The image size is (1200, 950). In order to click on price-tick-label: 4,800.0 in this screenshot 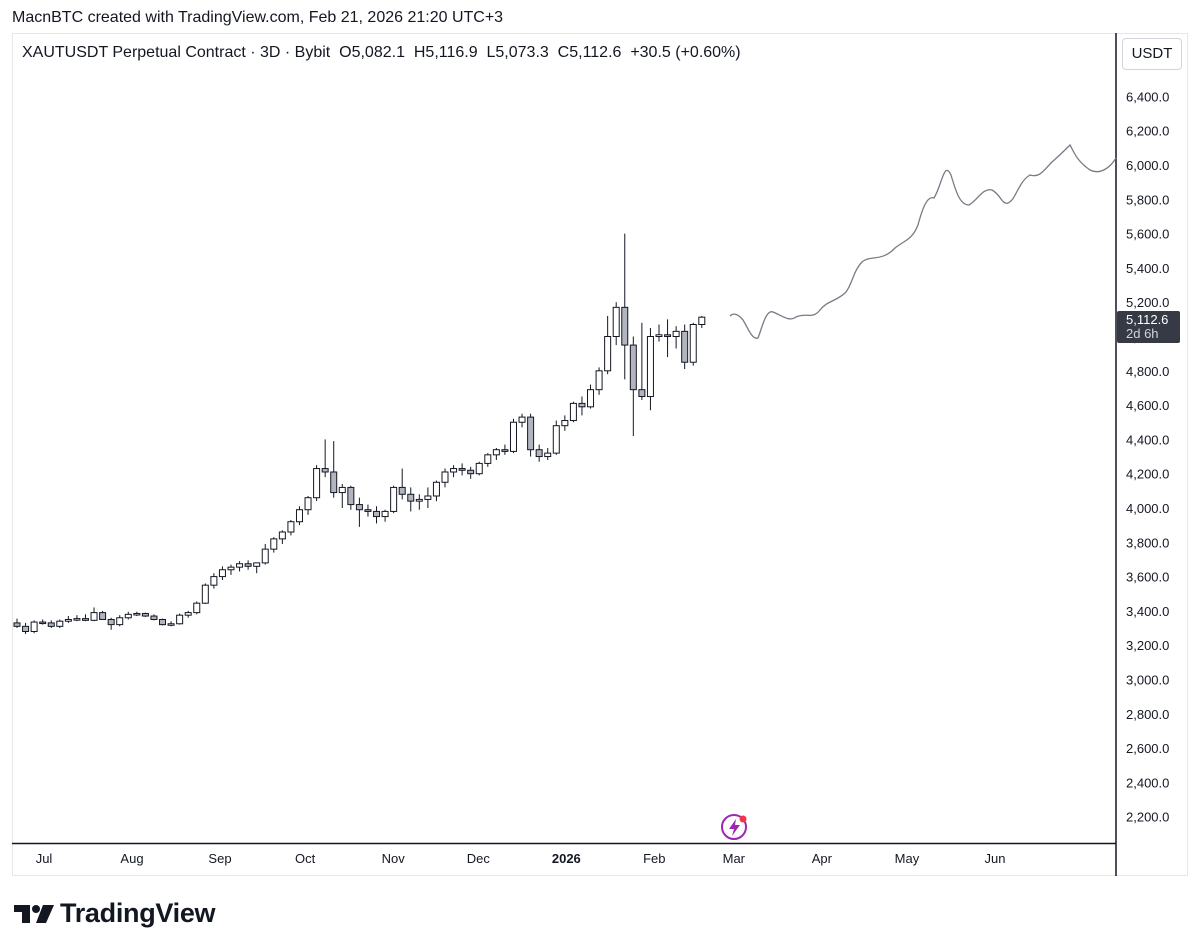, I will do `click(1147, 371)`.